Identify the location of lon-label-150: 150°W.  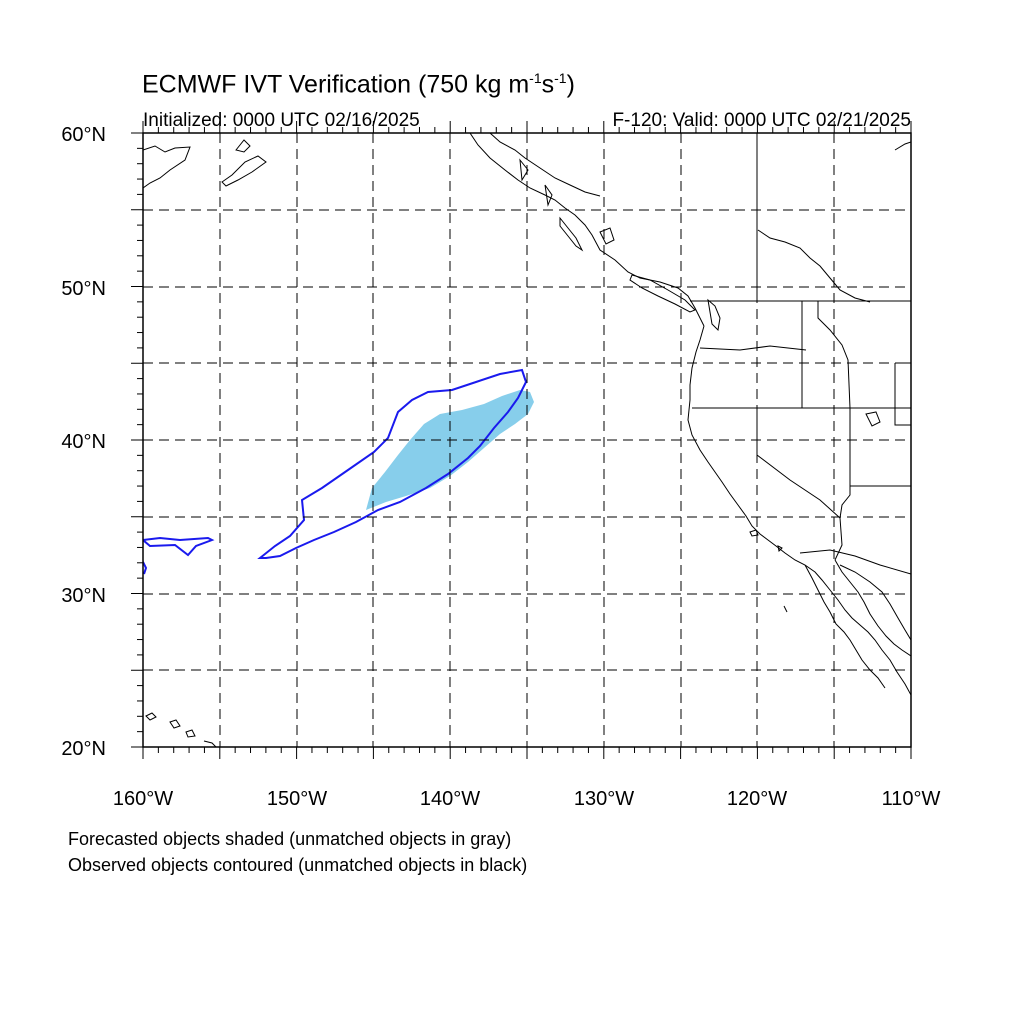
(297, 799).